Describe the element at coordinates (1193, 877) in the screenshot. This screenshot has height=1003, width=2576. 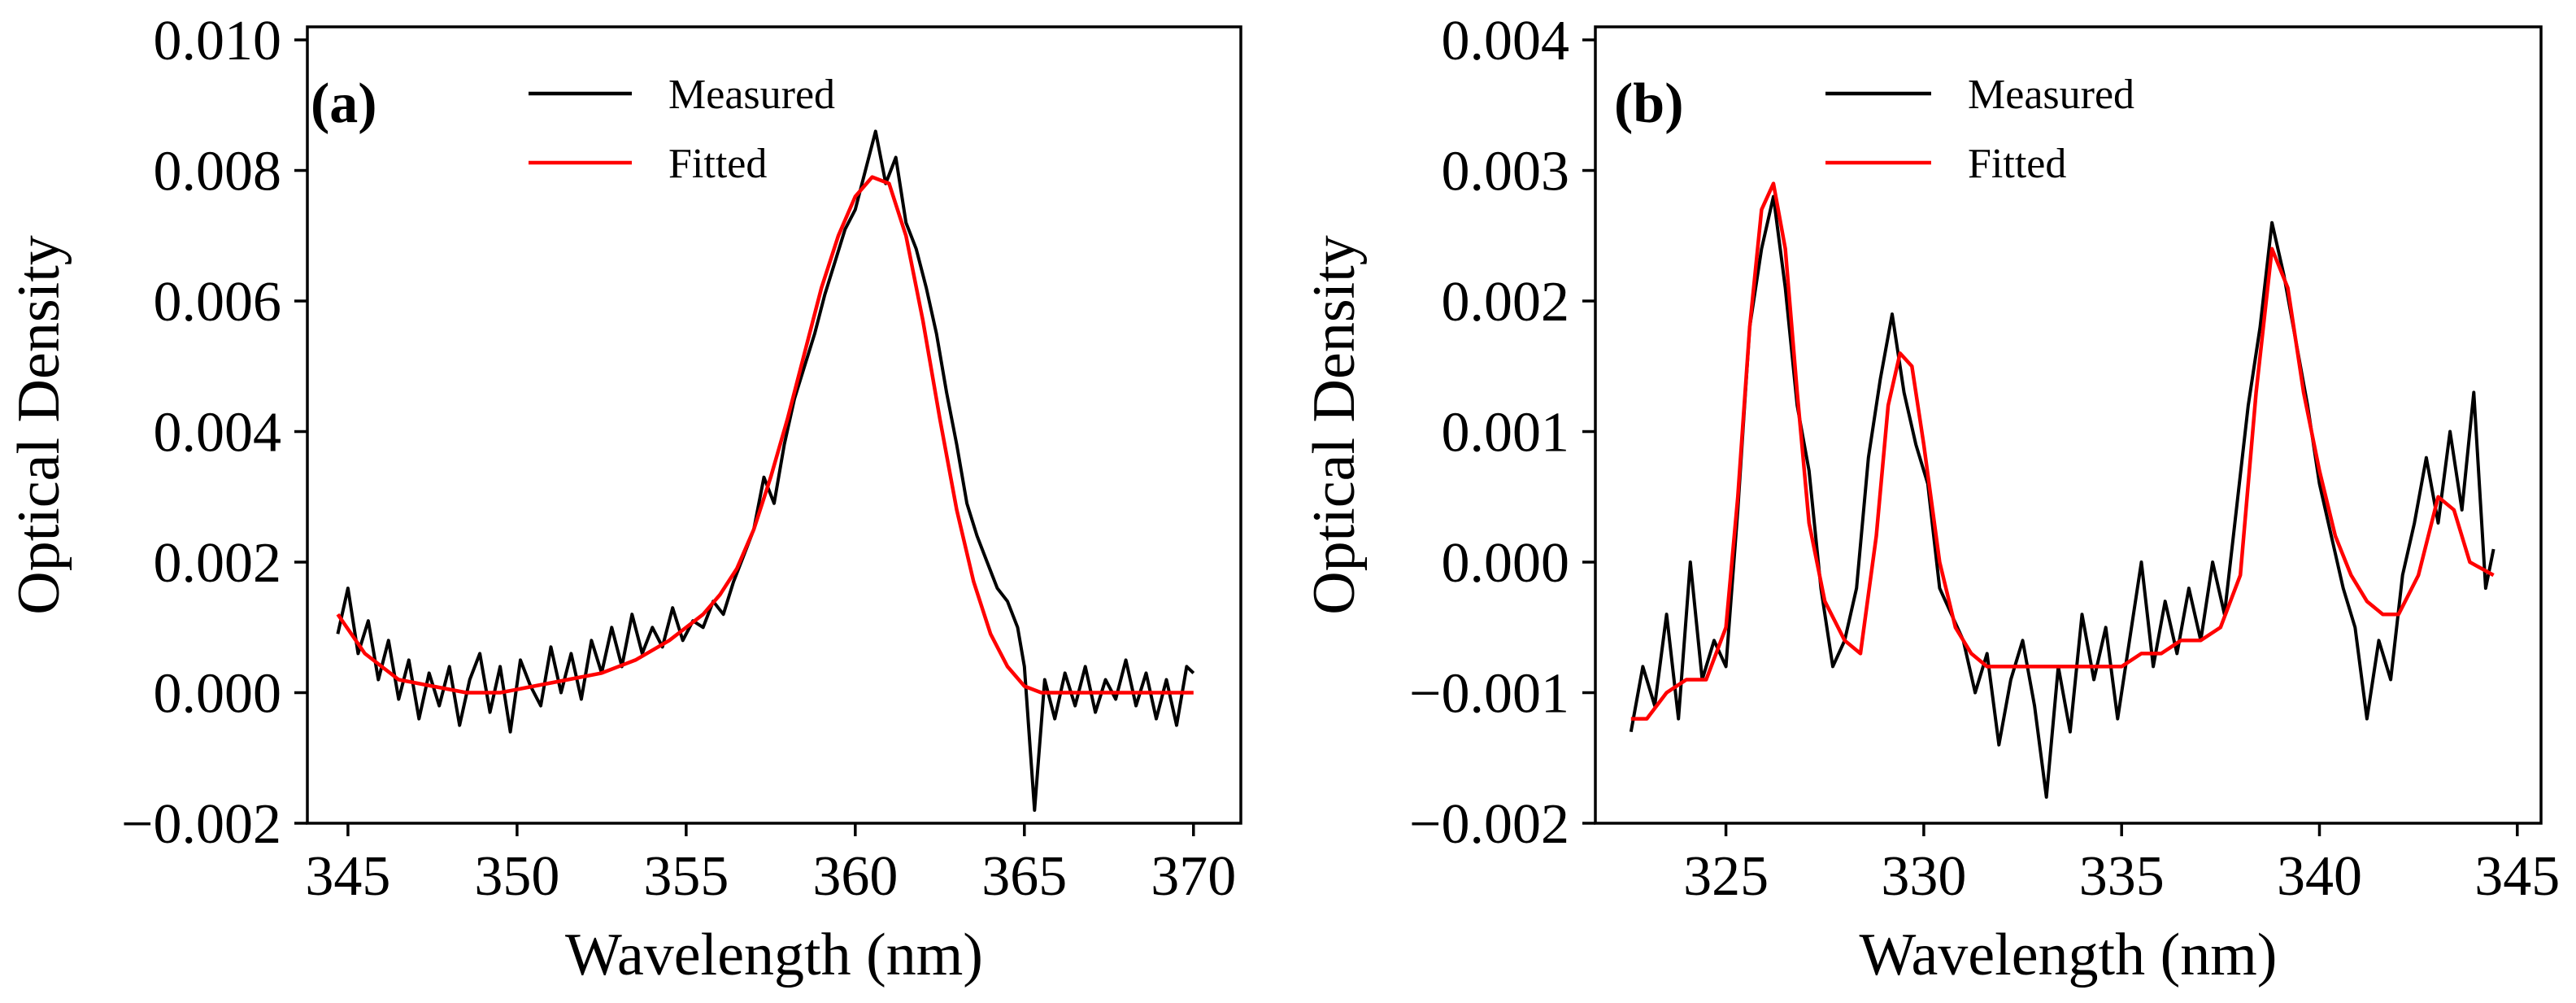
I see `x-tick-label: 370` at that location.